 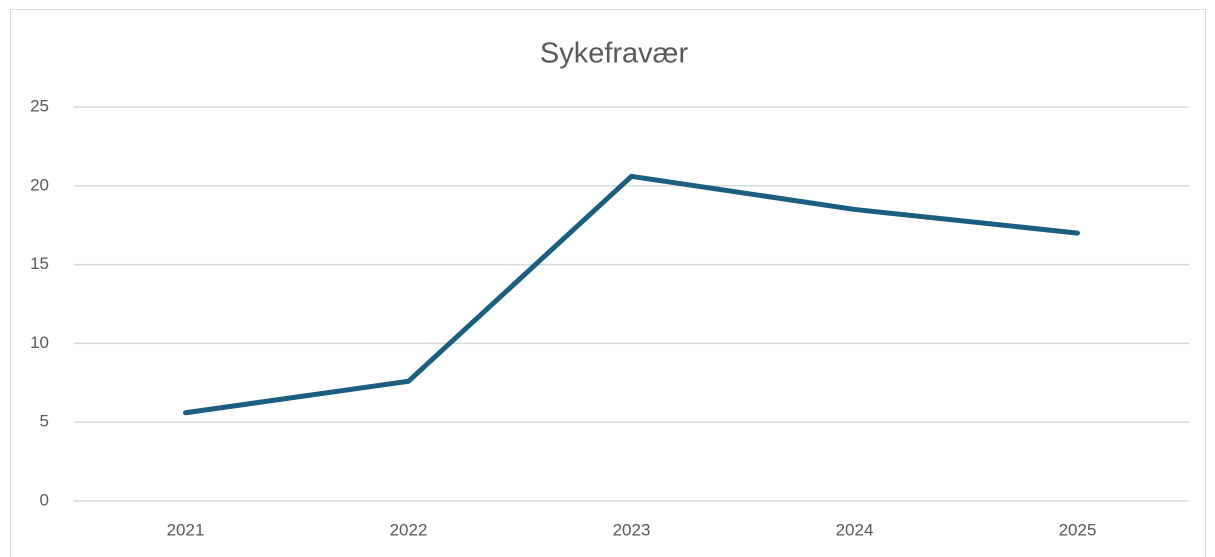 What do you see at coordinates (44, 421) in the screenshot?
I see `y-tick-label: 5` at bounding box center [44, 421].